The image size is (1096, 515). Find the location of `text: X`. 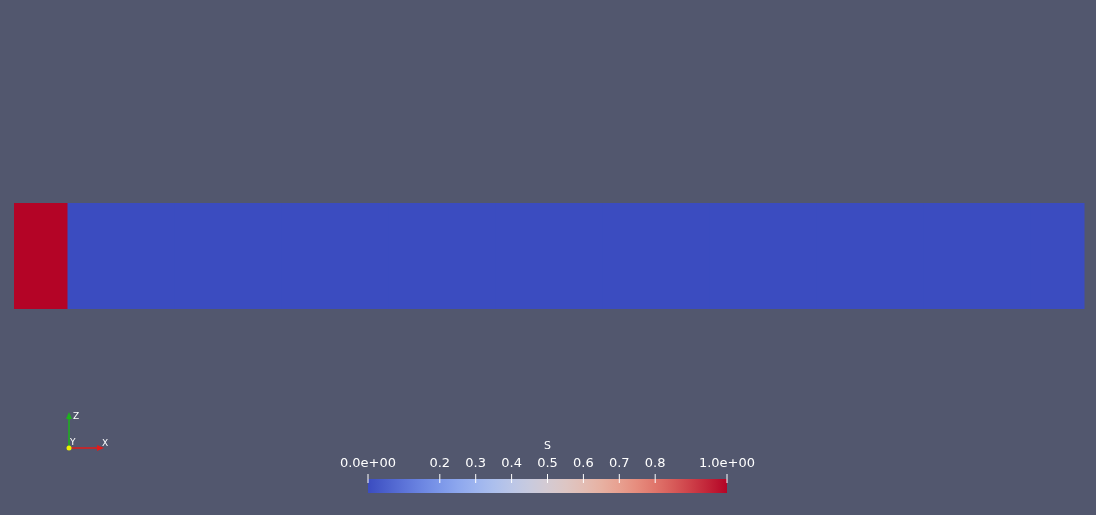

text: X is located at coordinates (105, 443).